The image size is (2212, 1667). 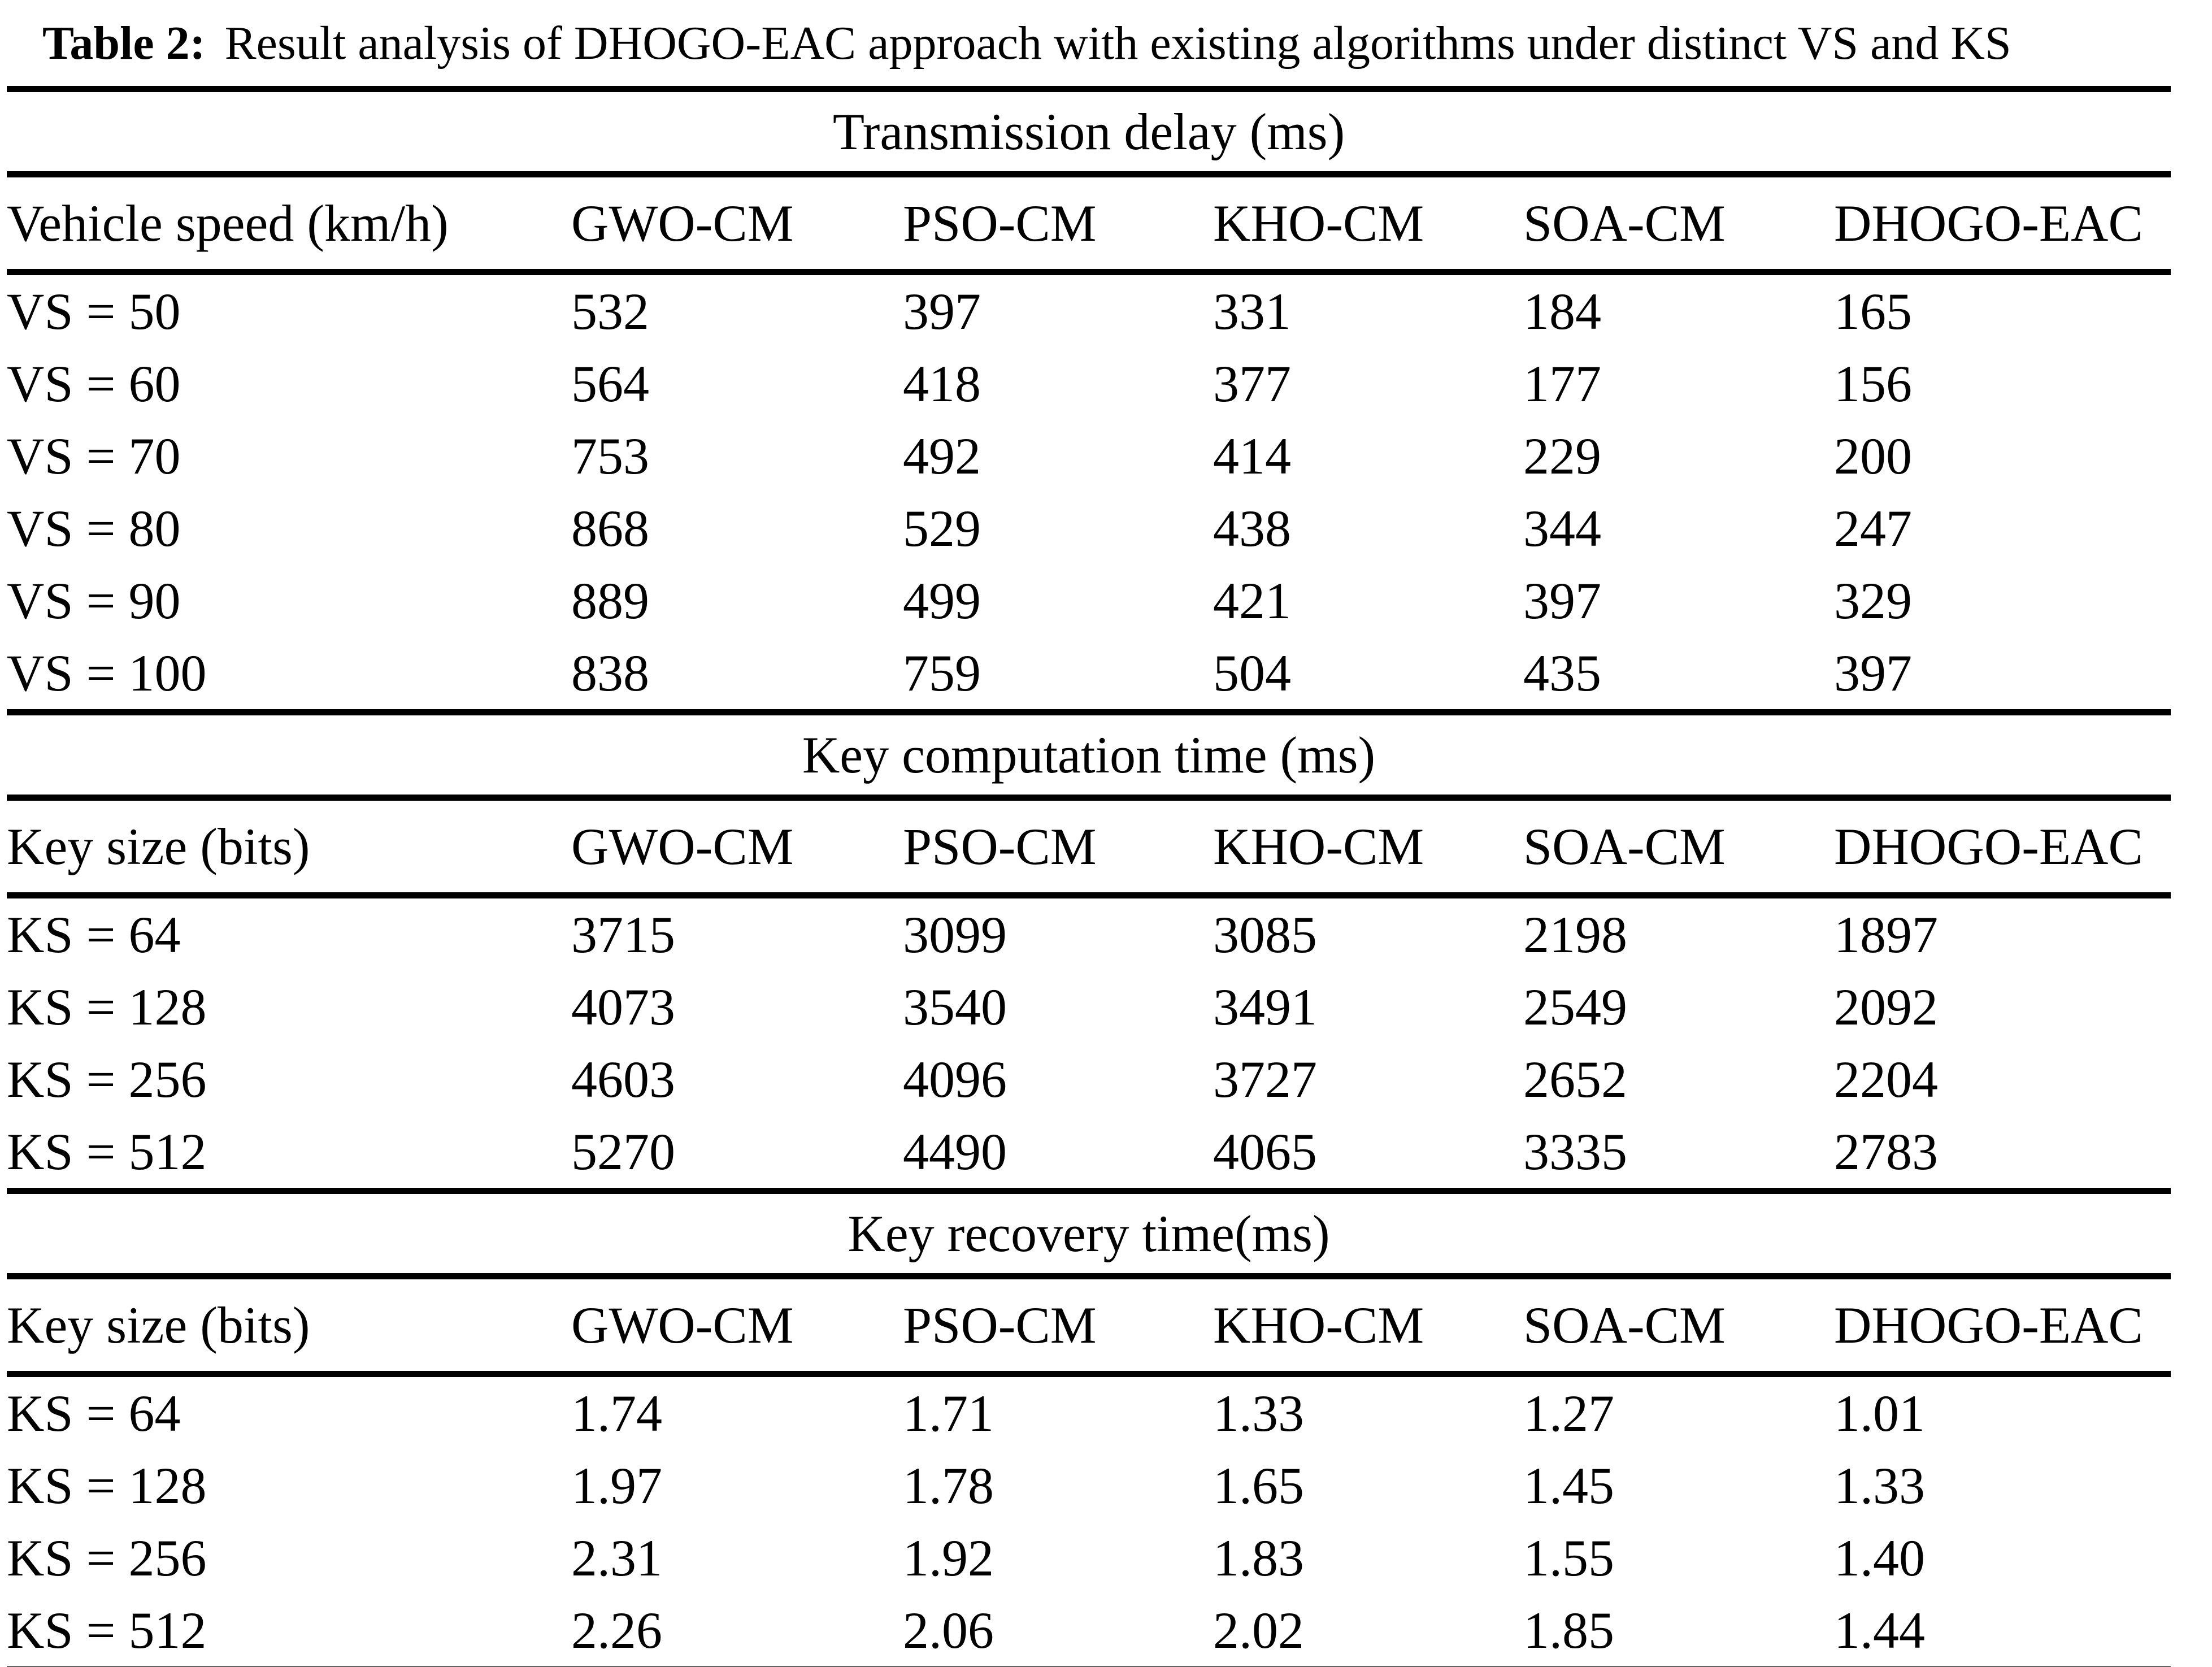 I want to click on data-cell: 377, so click(x=1252, y=384).